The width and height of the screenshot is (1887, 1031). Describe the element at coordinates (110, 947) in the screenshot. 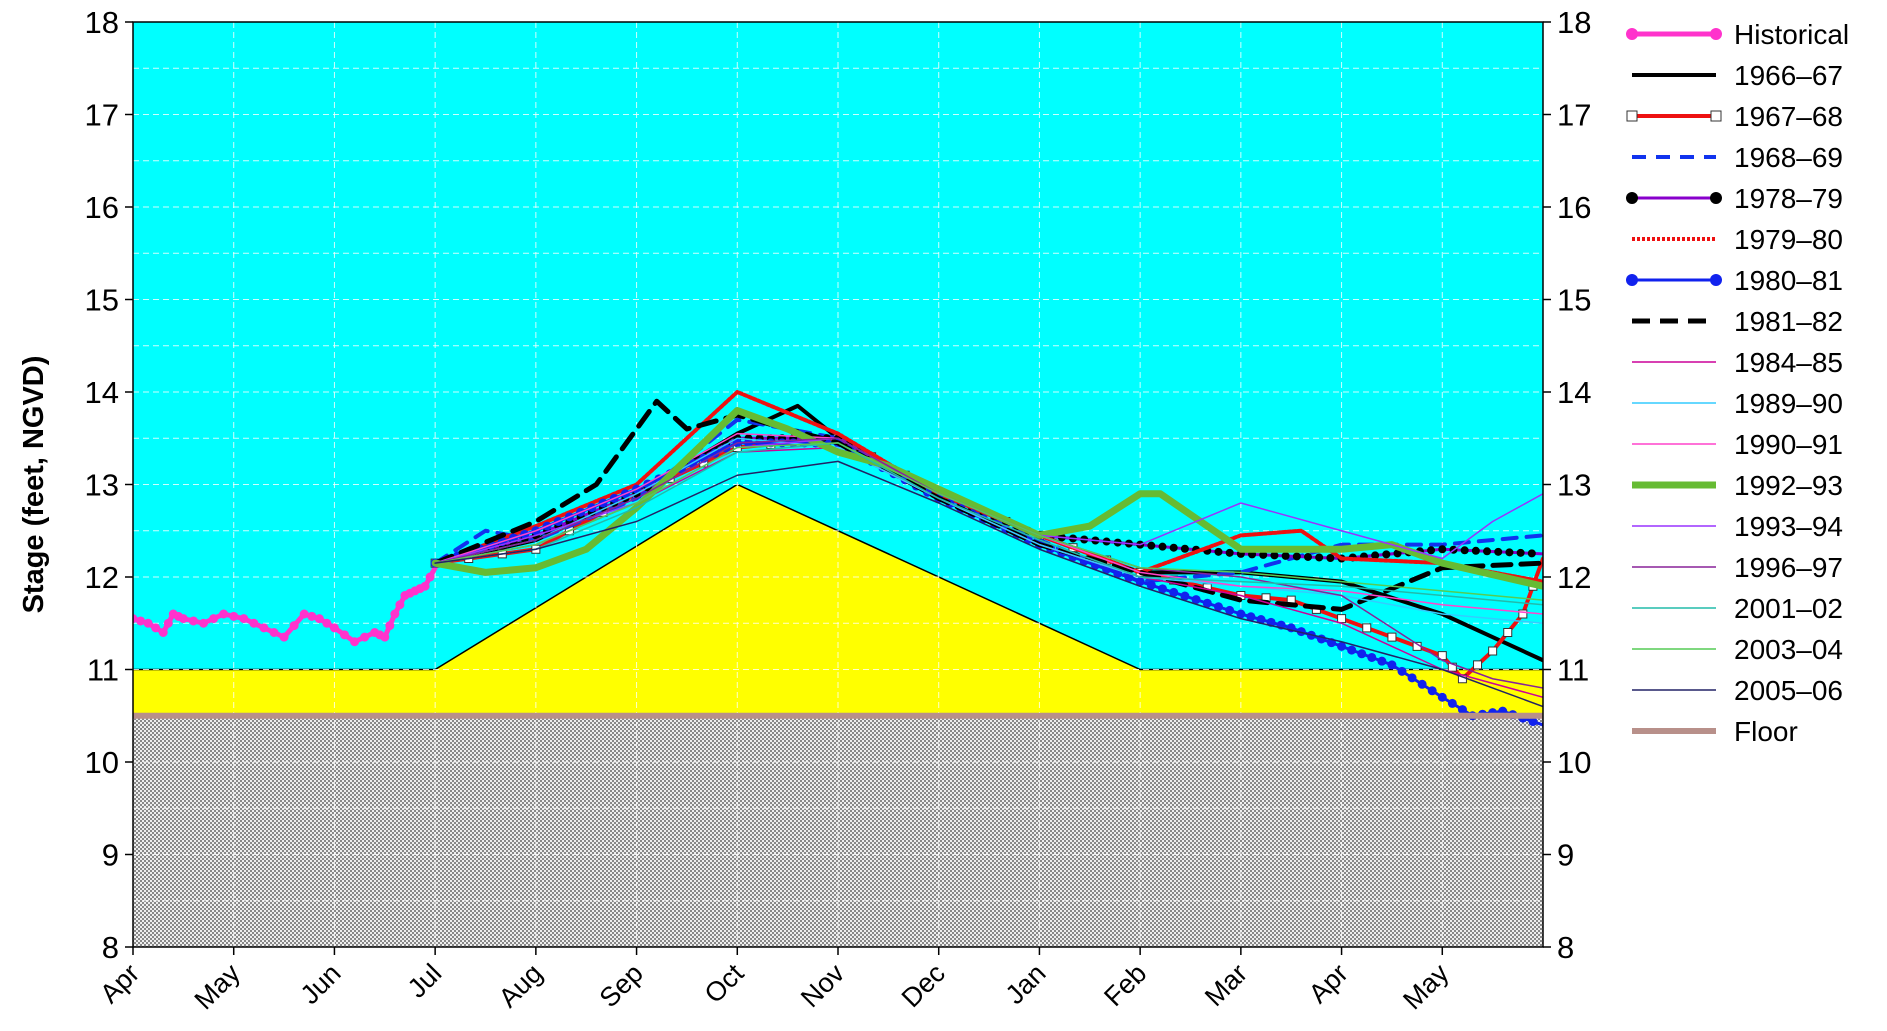

I see `y-tick-label: 8` at that location.